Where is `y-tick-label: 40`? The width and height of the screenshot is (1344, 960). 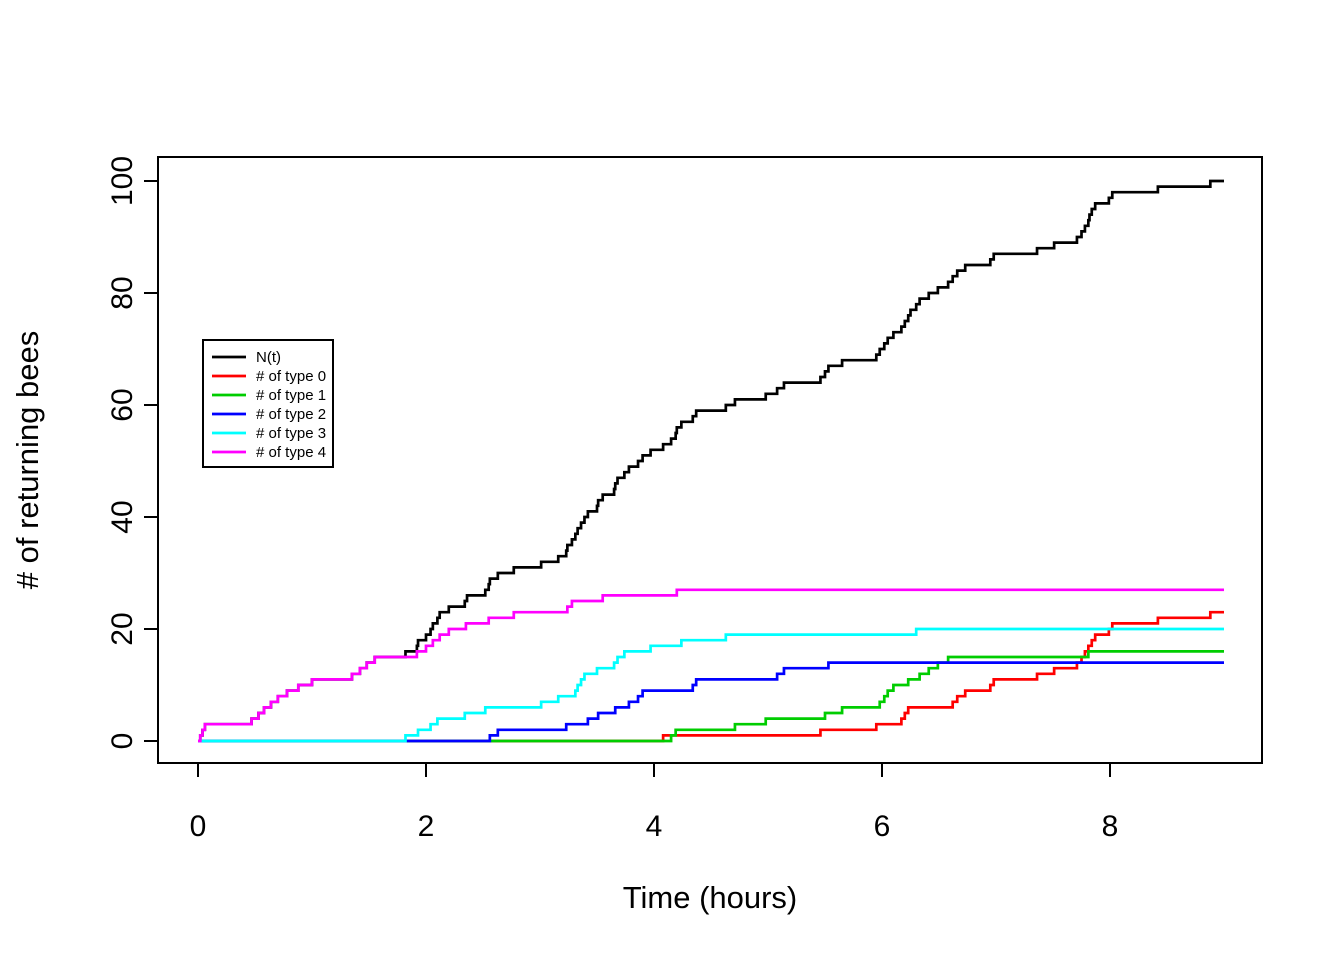
y-tick-label: 40 is located at coordinates (122, 516).